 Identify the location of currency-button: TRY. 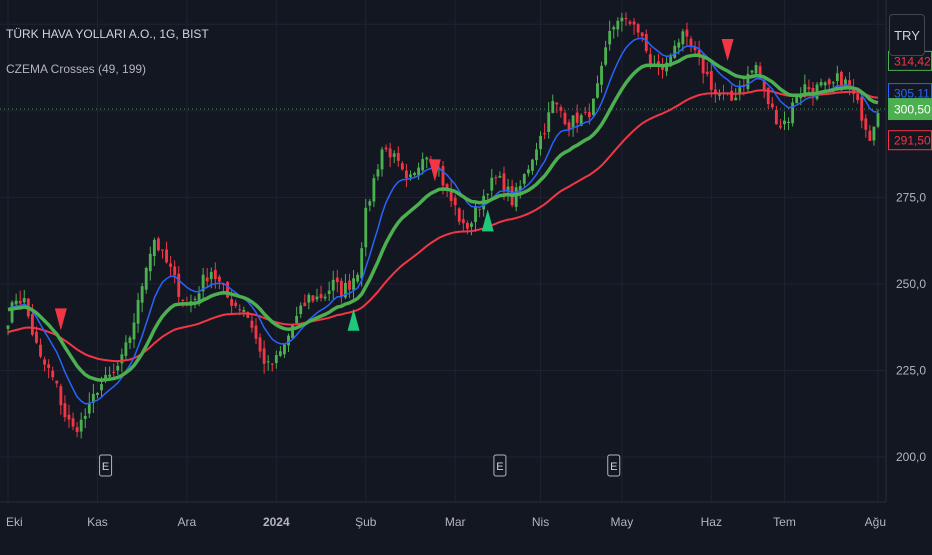
(907, 35).